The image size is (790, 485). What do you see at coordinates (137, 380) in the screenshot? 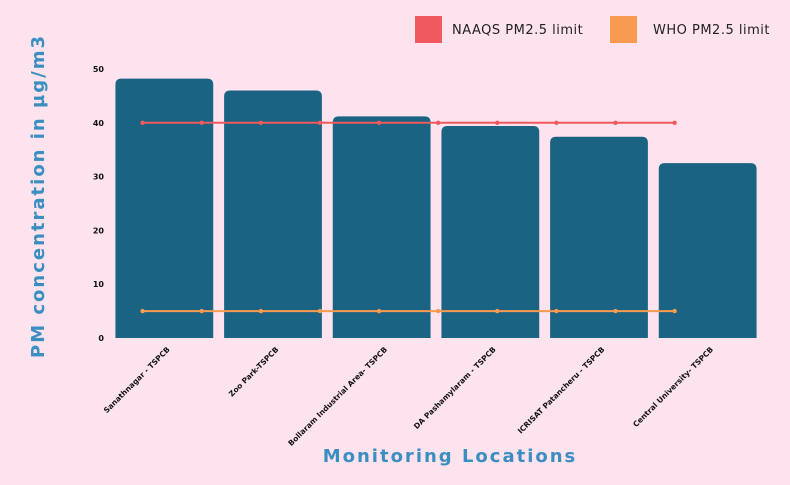
I see `x-tick-label: Sanathnagar - TSPCB` at bounding box center [137, 380].